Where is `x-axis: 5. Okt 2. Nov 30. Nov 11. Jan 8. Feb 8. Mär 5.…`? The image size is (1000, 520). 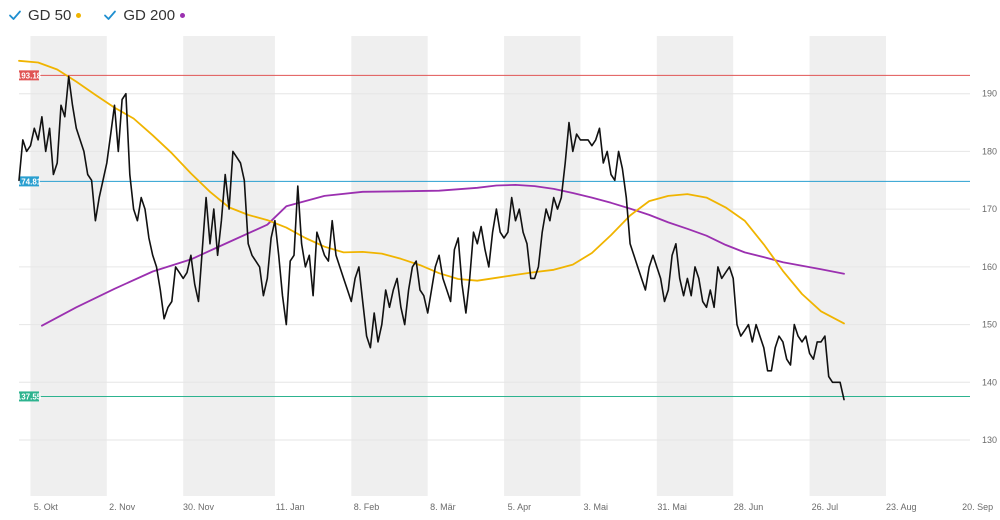
x-axis: 5. Okt 2. Nov 30. Nov 11. Jan 8. Feb 8. Mär 5.… is located at coordinates (513, 507).